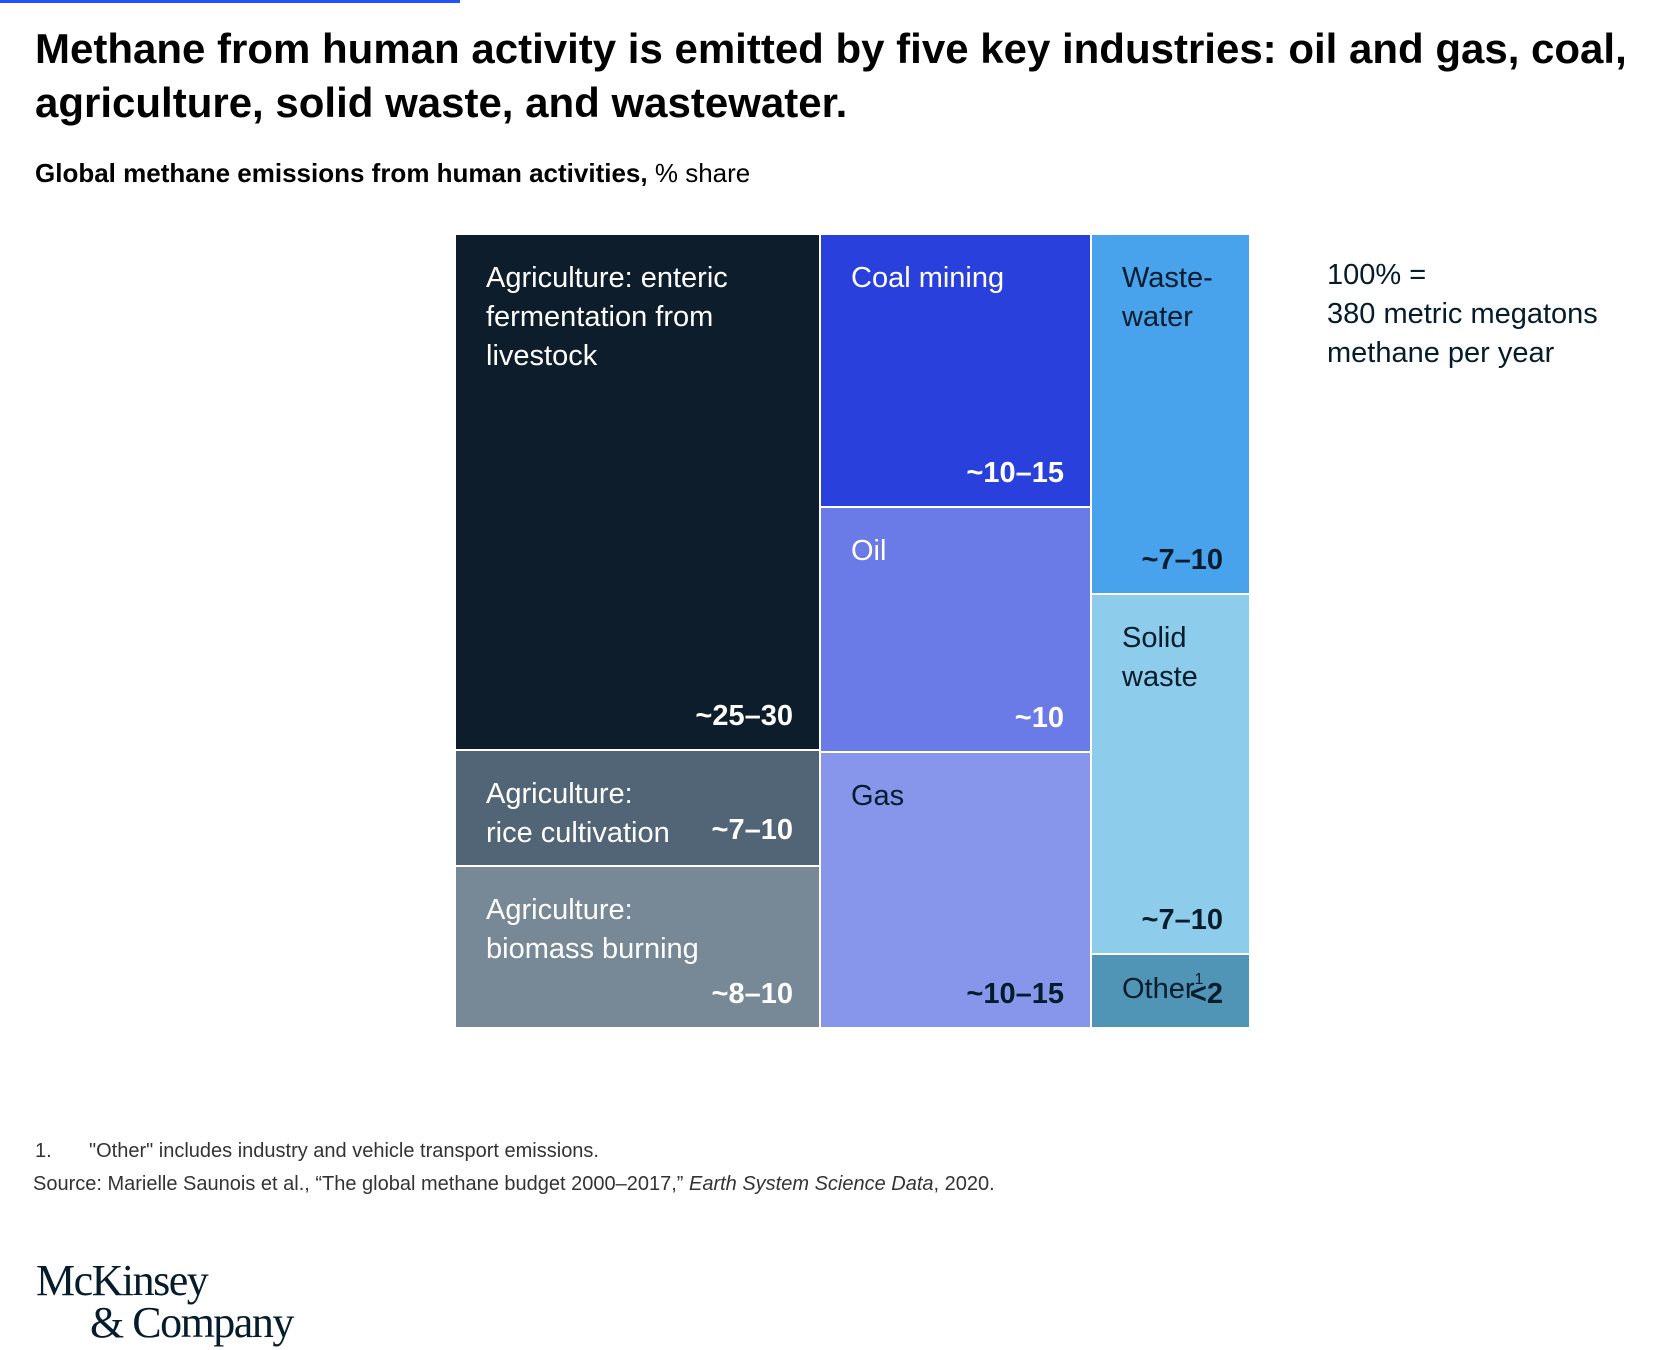  I want to click on cell-value-biomass: ~8–10, so click(752, 994).